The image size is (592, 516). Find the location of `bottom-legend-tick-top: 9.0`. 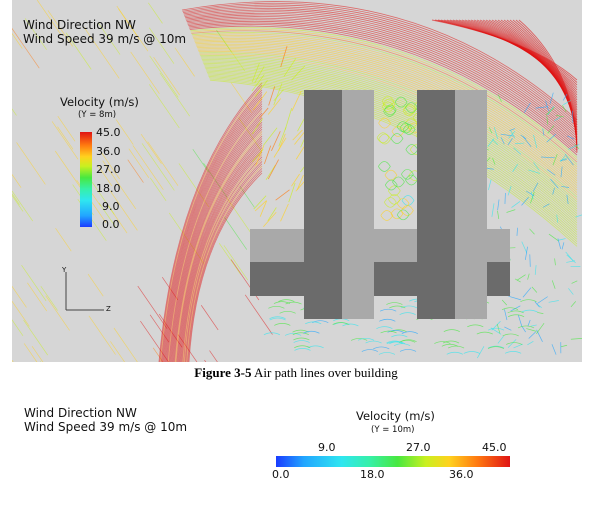

bottom-legend-tick-top: 9.0 is located at coordinates (327, 447).